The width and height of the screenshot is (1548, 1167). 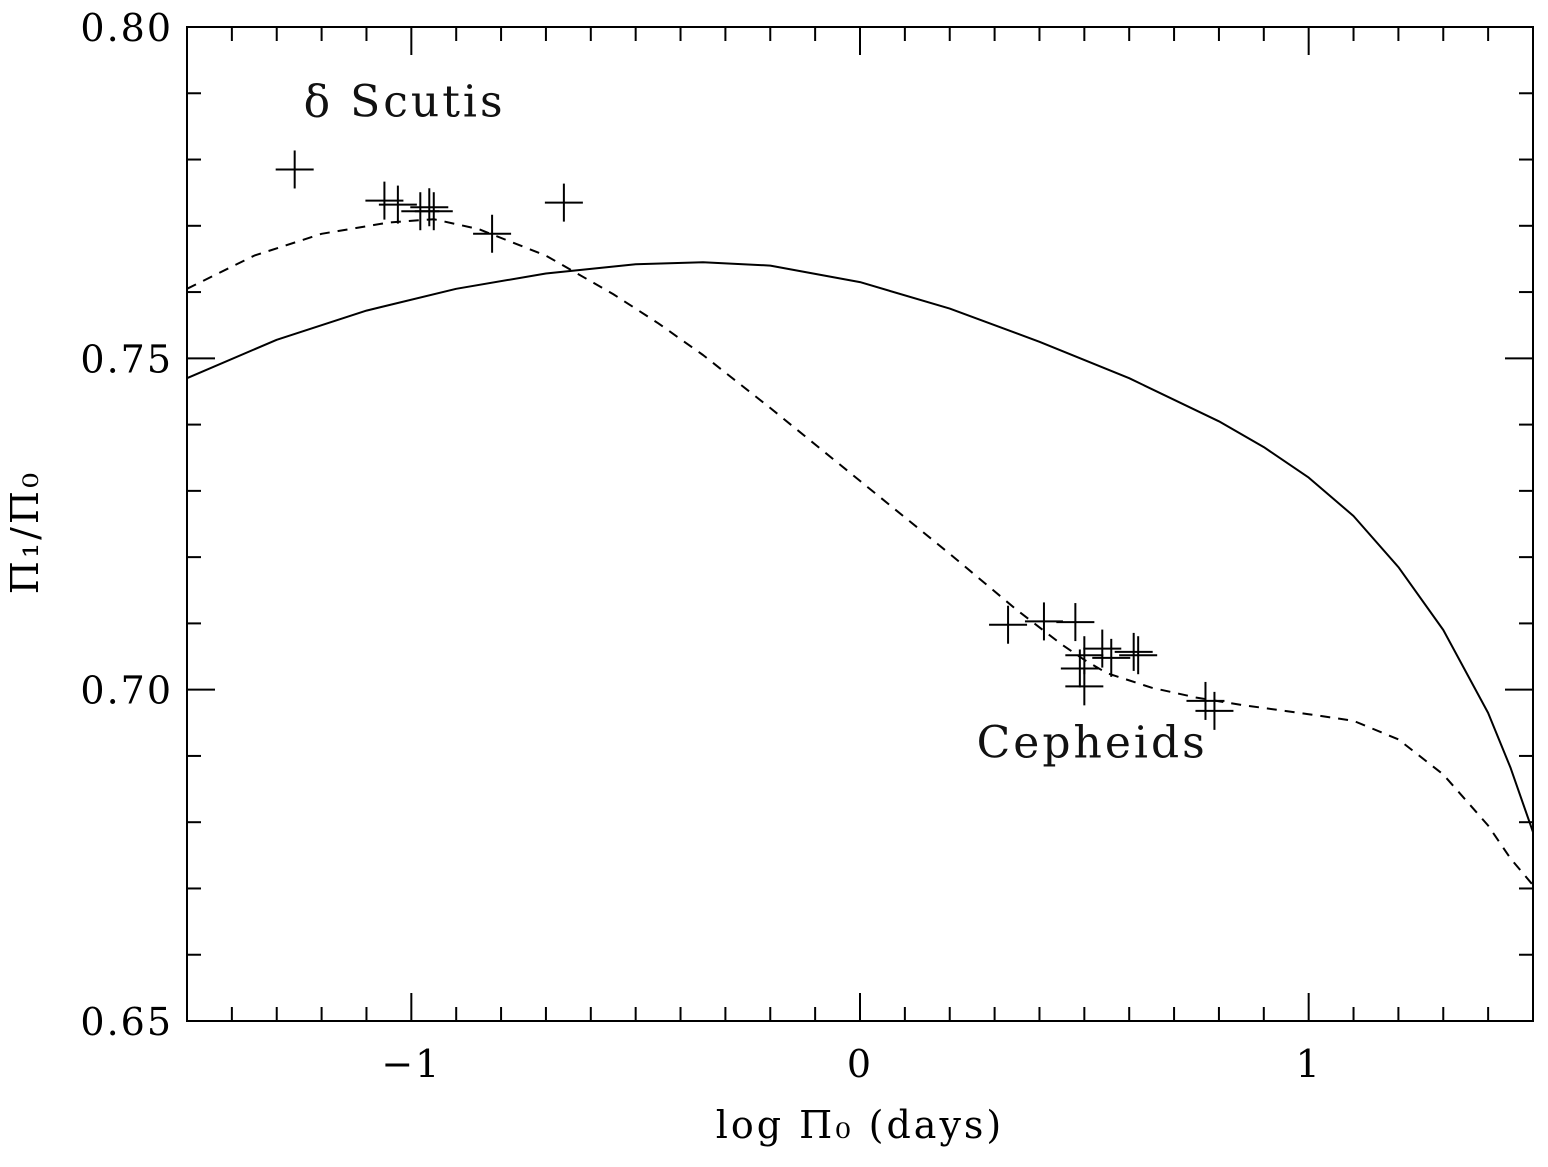 What do you see at coordinates (126, 1022) in the screenshot?
I see `y-tick-label: 0.65` at bounding box center [126, 1022].